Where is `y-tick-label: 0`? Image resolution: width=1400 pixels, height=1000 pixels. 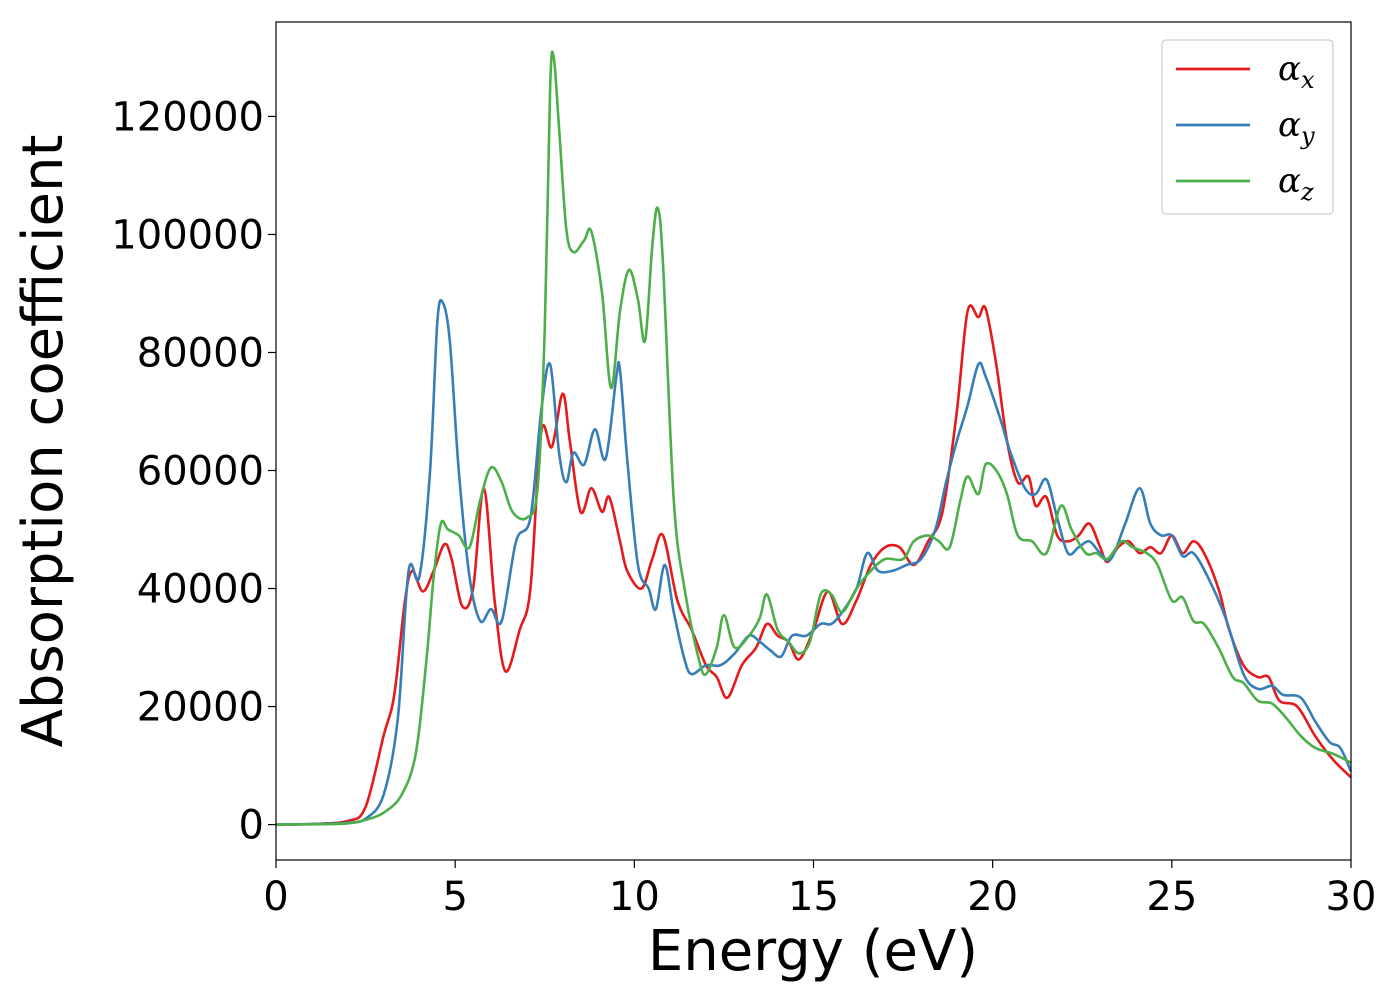
y-tick-label: 0 is located at coordinates (251, 826).